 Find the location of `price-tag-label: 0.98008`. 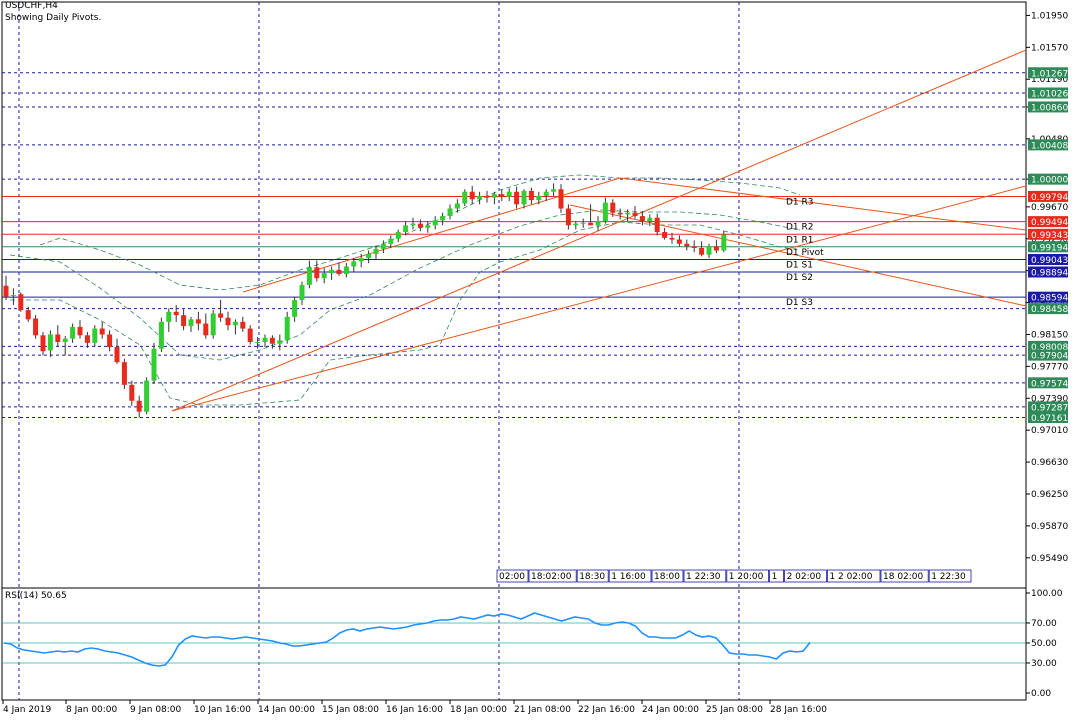

price-tag-label: 0.98008 is located at coordinates (1049, 348).